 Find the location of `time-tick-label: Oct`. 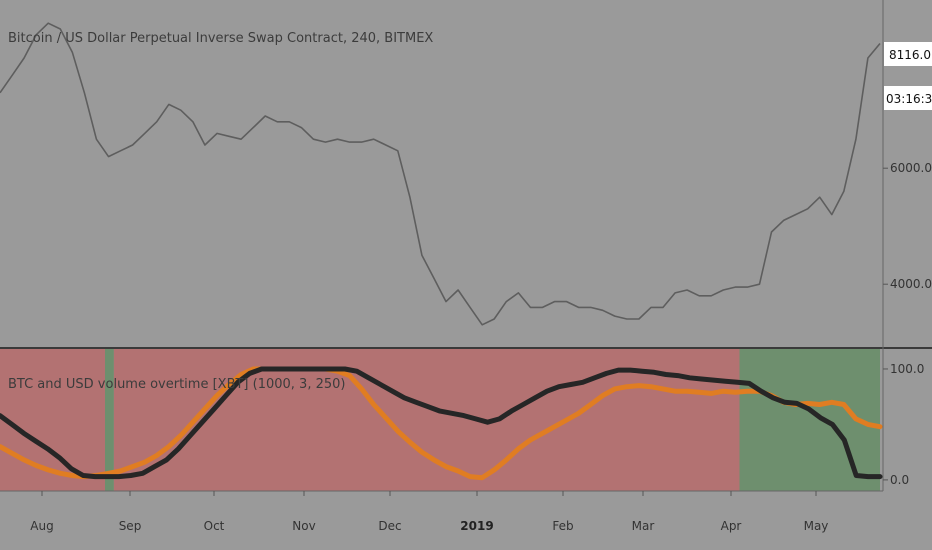

time-tick-label: Oct is located at coordinates (214, 526).